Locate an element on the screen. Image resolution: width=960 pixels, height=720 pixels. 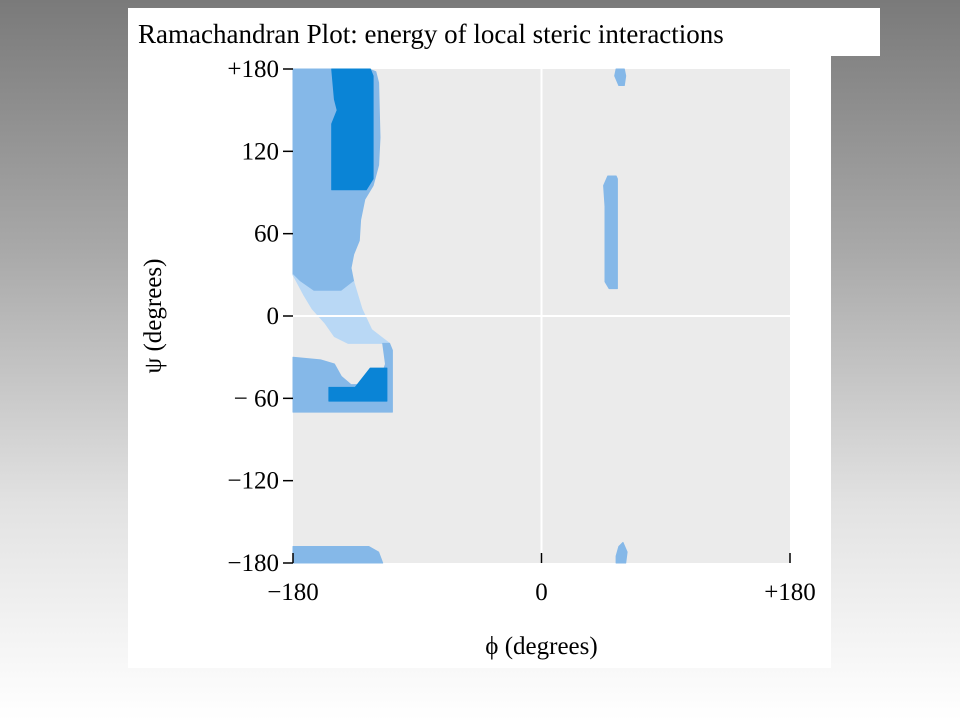
region-bridge is located at coordinates (341, 309).